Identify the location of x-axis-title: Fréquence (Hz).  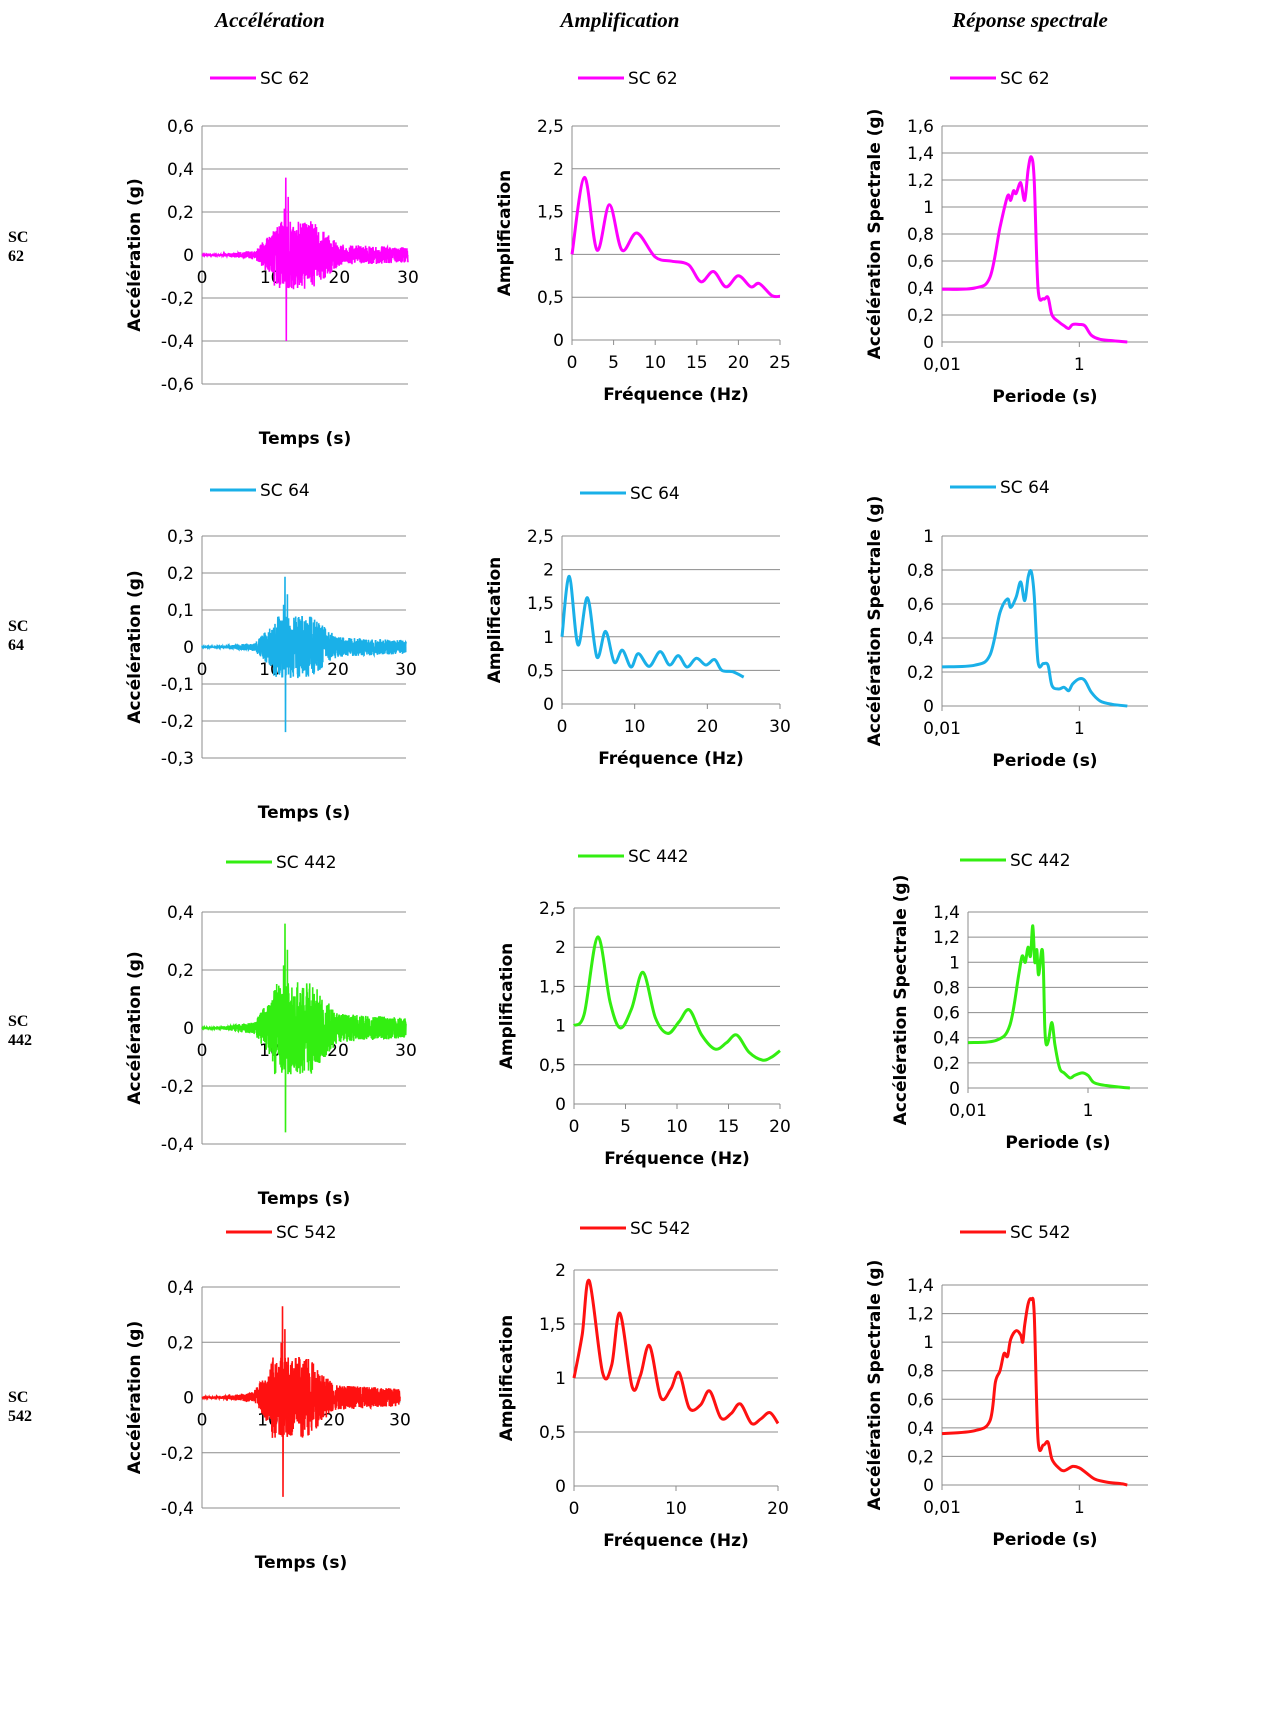
(671, 759).